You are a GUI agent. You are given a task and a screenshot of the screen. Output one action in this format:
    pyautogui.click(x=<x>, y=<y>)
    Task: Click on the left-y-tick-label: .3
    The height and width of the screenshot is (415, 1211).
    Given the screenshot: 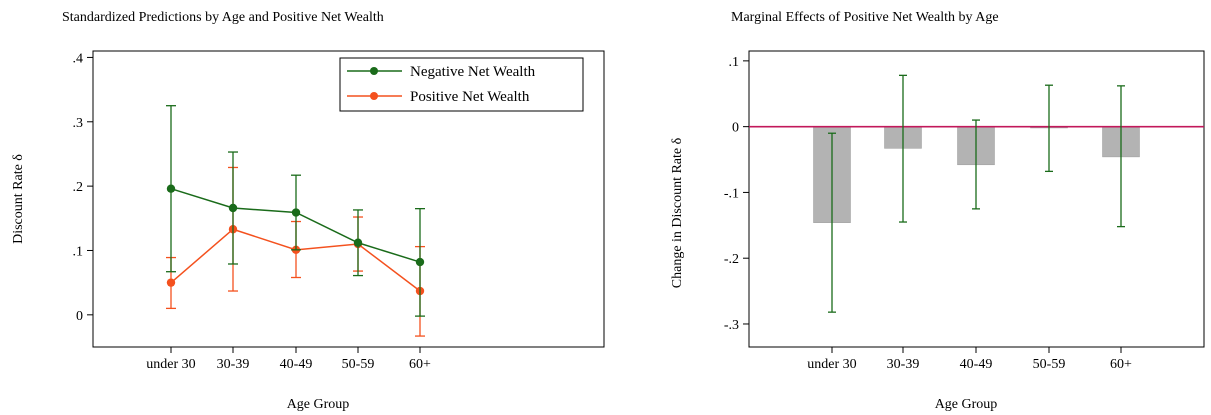 What is the action you would take?
    pyautogui.click(x=78, y=123)
    